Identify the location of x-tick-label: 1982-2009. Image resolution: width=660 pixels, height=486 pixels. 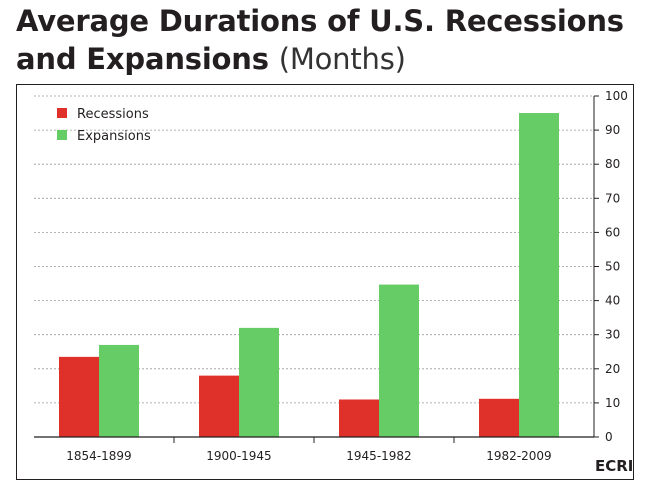
(518, 456).